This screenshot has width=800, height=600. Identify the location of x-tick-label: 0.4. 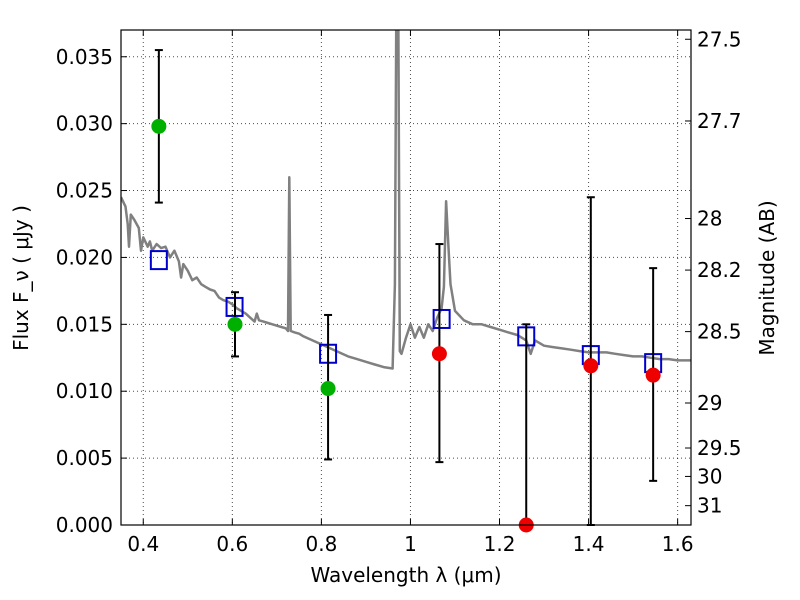
(143, 544).